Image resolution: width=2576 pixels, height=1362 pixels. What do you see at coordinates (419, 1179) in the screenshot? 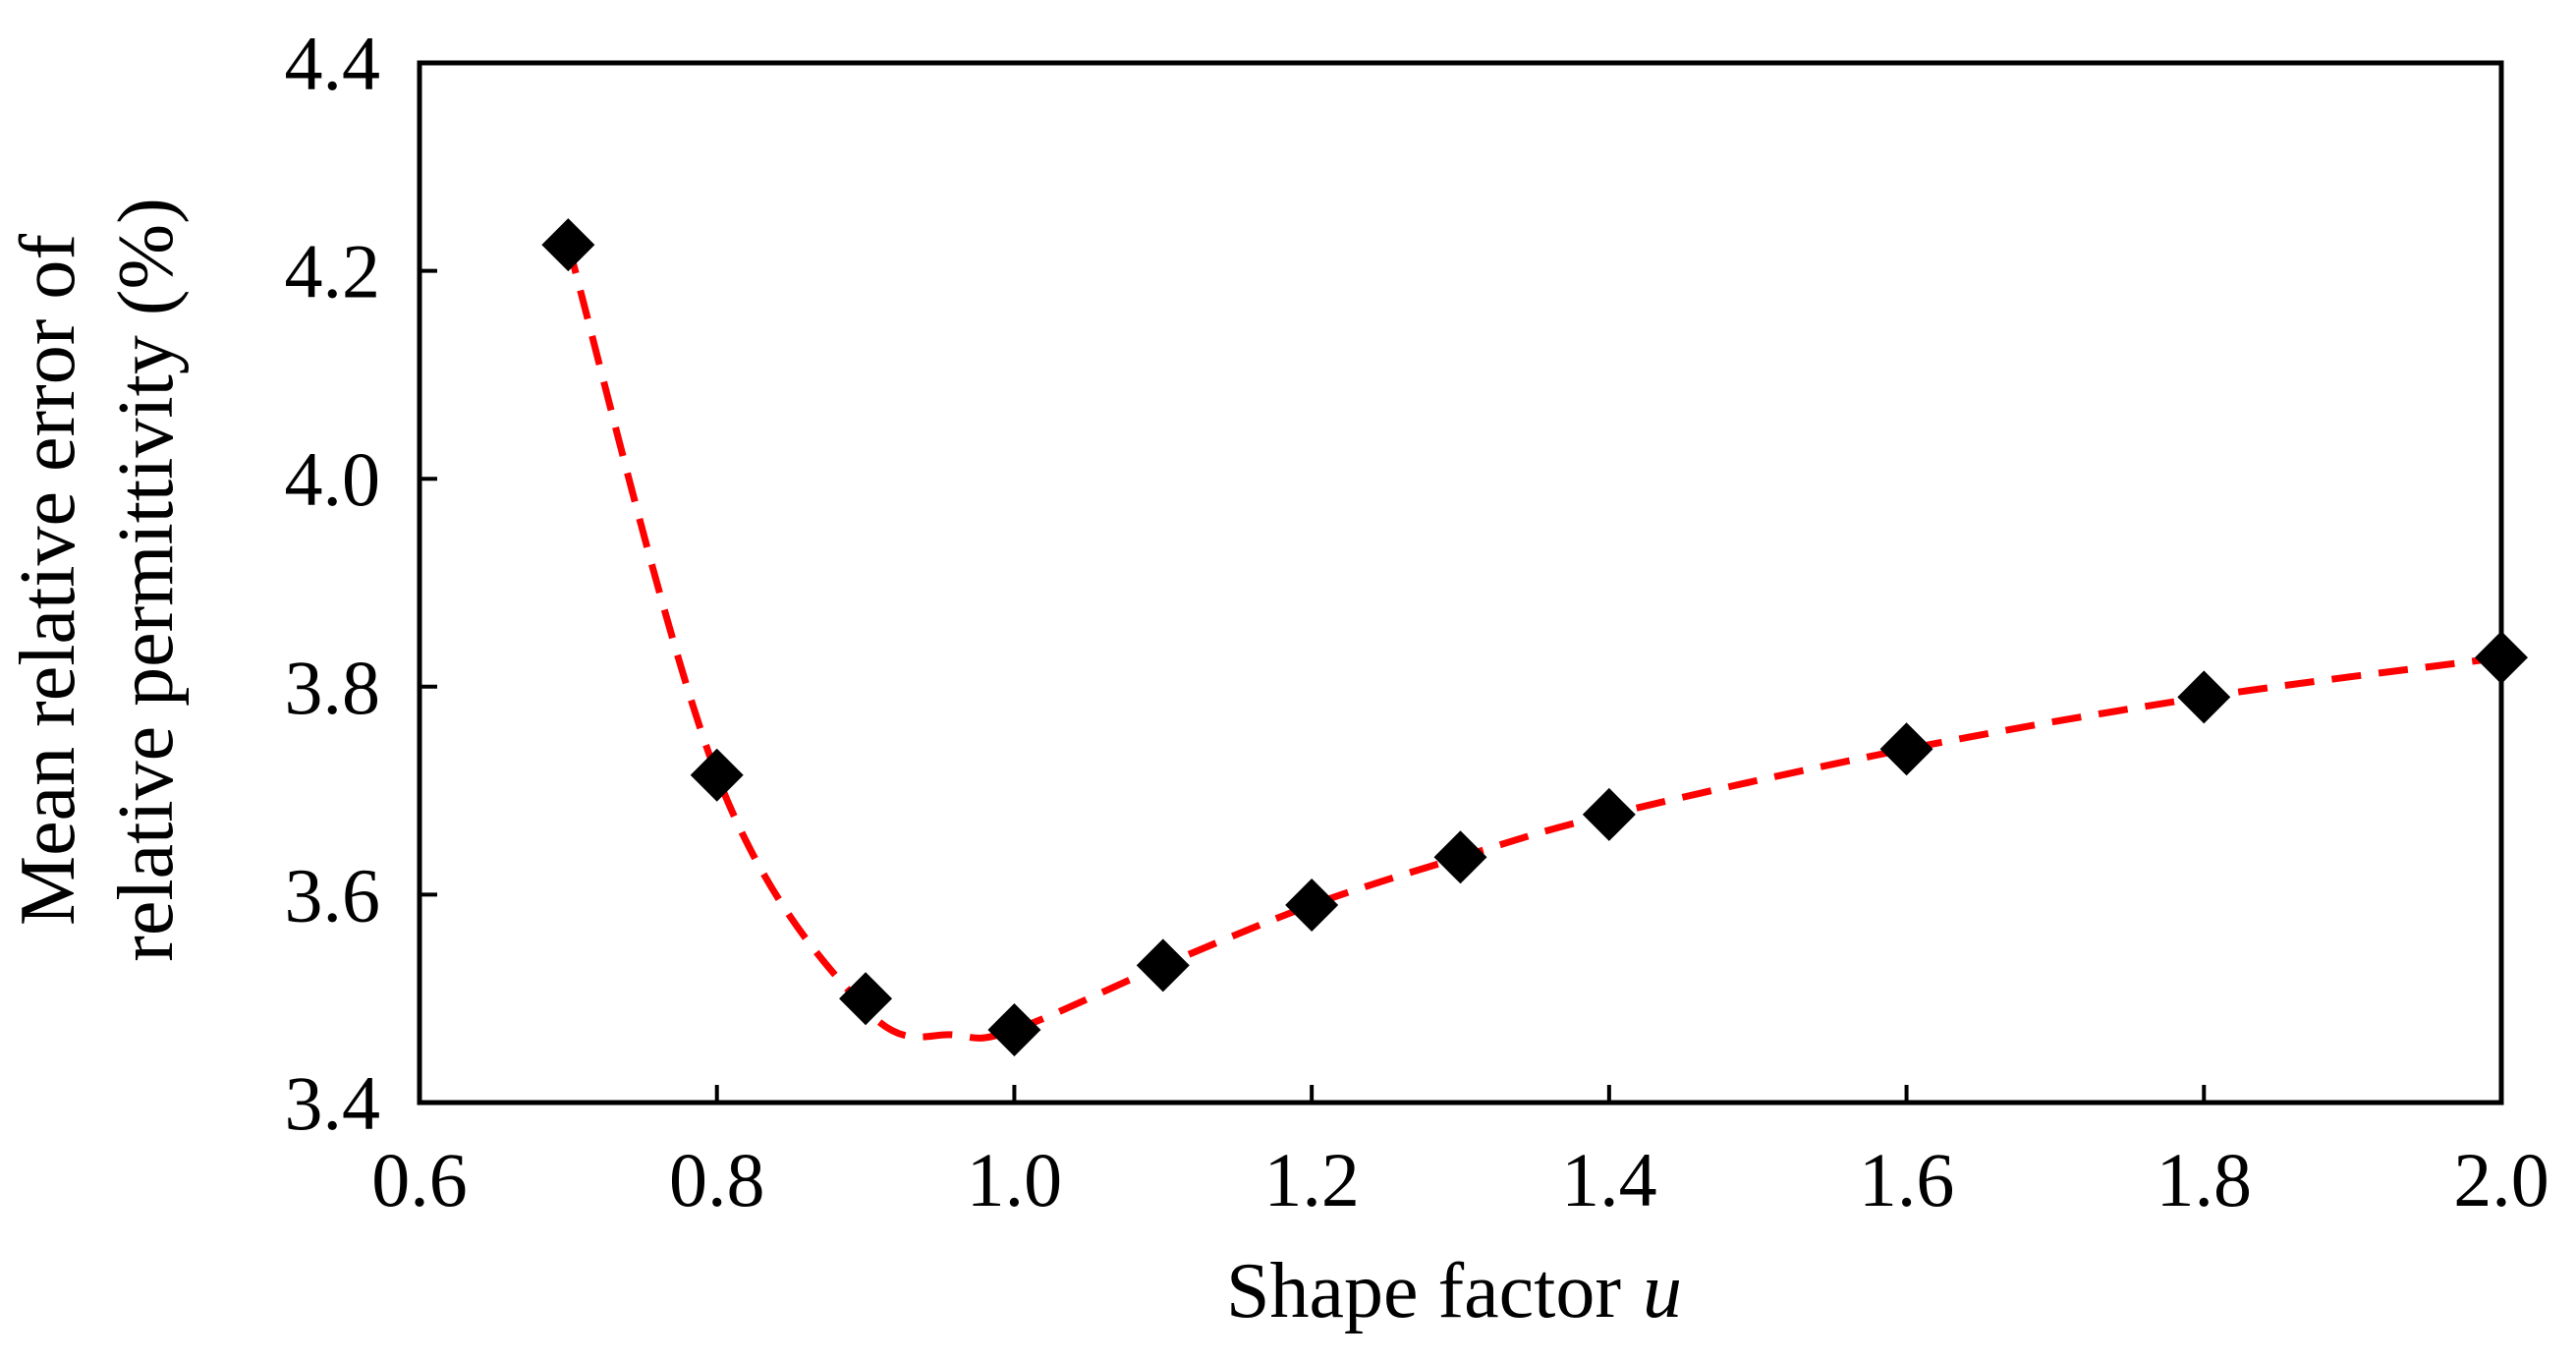
I see `x-tick-label: 0.6` at bounding box center [419, 1179].